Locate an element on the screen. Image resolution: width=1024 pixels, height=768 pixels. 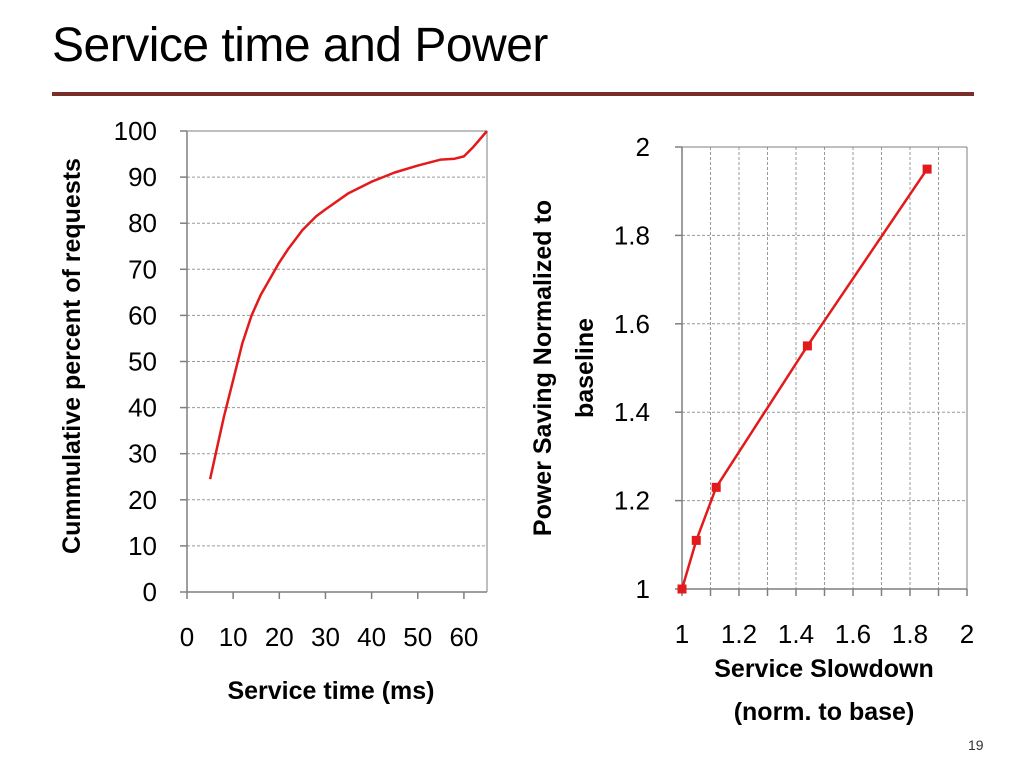
slide-title: Service time and Power is located at coordinates (300, 45).